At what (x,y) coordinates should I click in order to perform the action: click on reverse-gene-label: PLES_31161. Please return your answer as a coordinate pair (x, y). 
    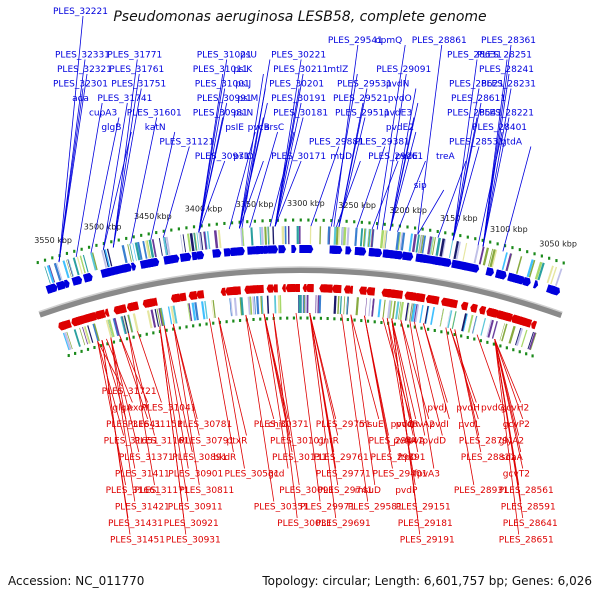
    Looking at the image, I should click on (162, 442).